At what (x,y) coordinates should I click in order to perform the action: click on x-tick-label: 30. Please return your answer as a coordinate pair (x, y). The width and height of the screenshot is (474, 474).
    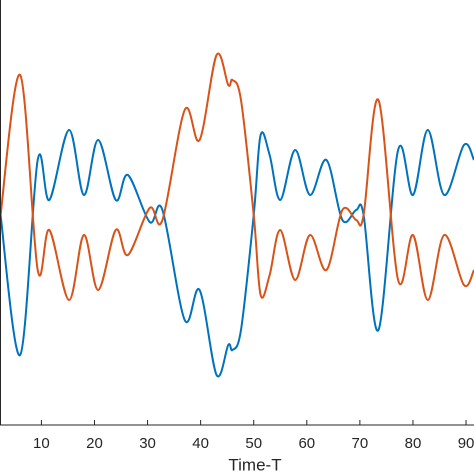
    Looking at the image, I should click on (147, 443).